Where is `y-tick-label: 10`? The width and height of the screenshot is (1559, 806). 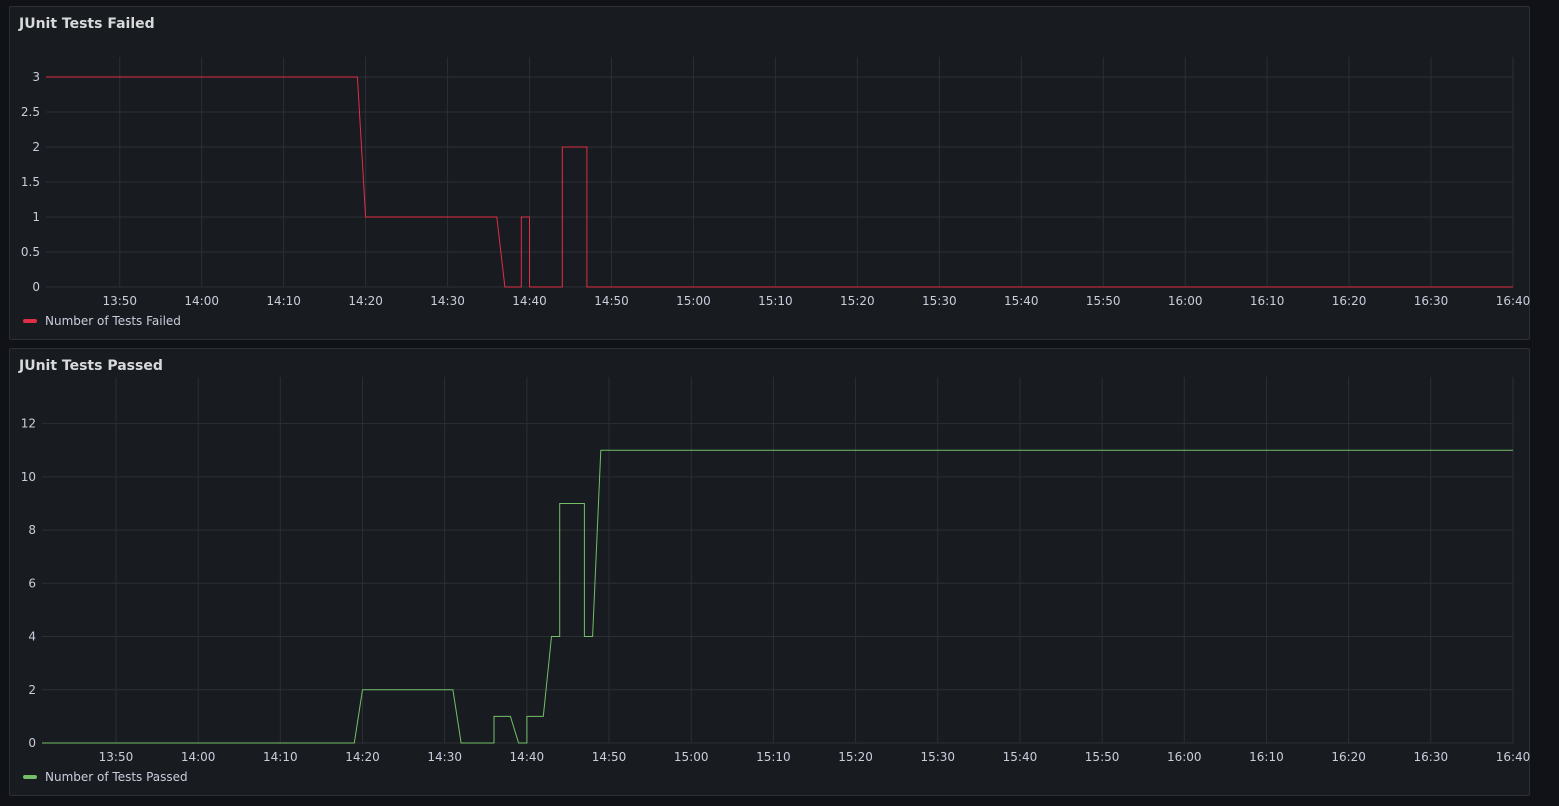
y-tick-label: 10 is located at coordinates (28, 477).